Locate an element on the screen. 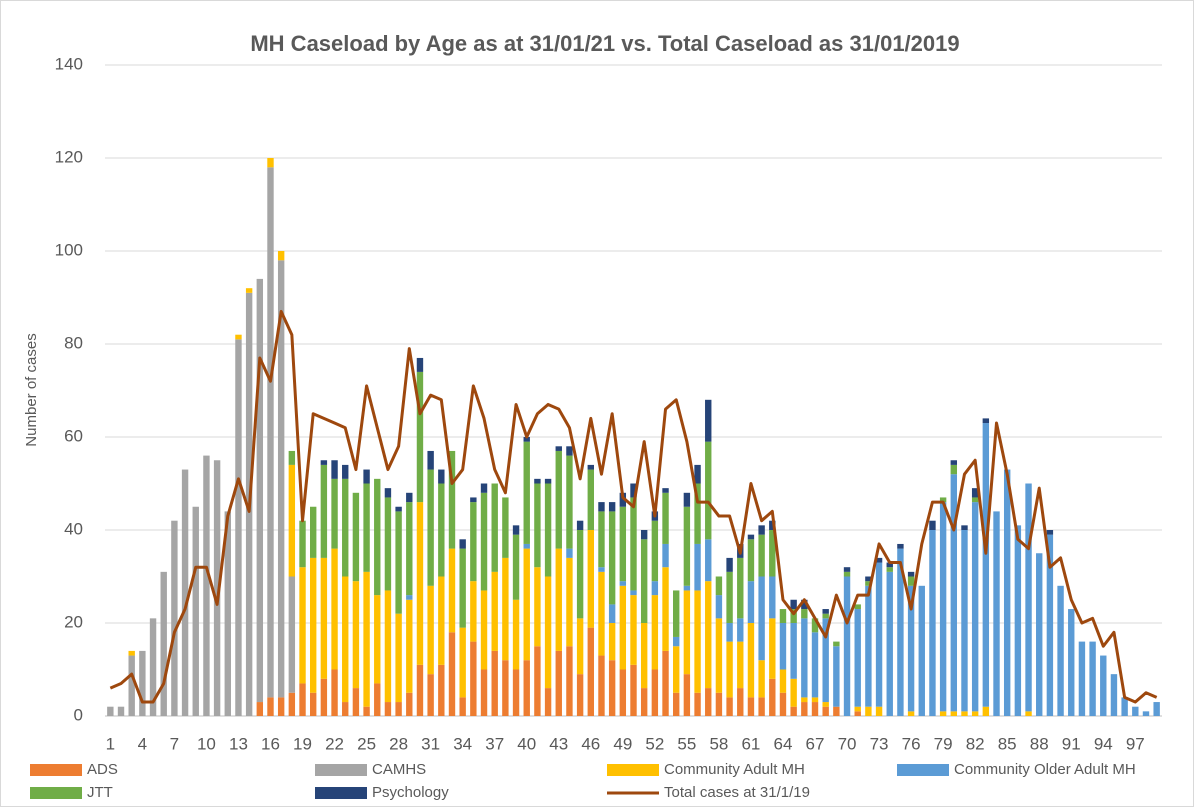  y-tick-label: 40 is located at coordinates (73, 528).